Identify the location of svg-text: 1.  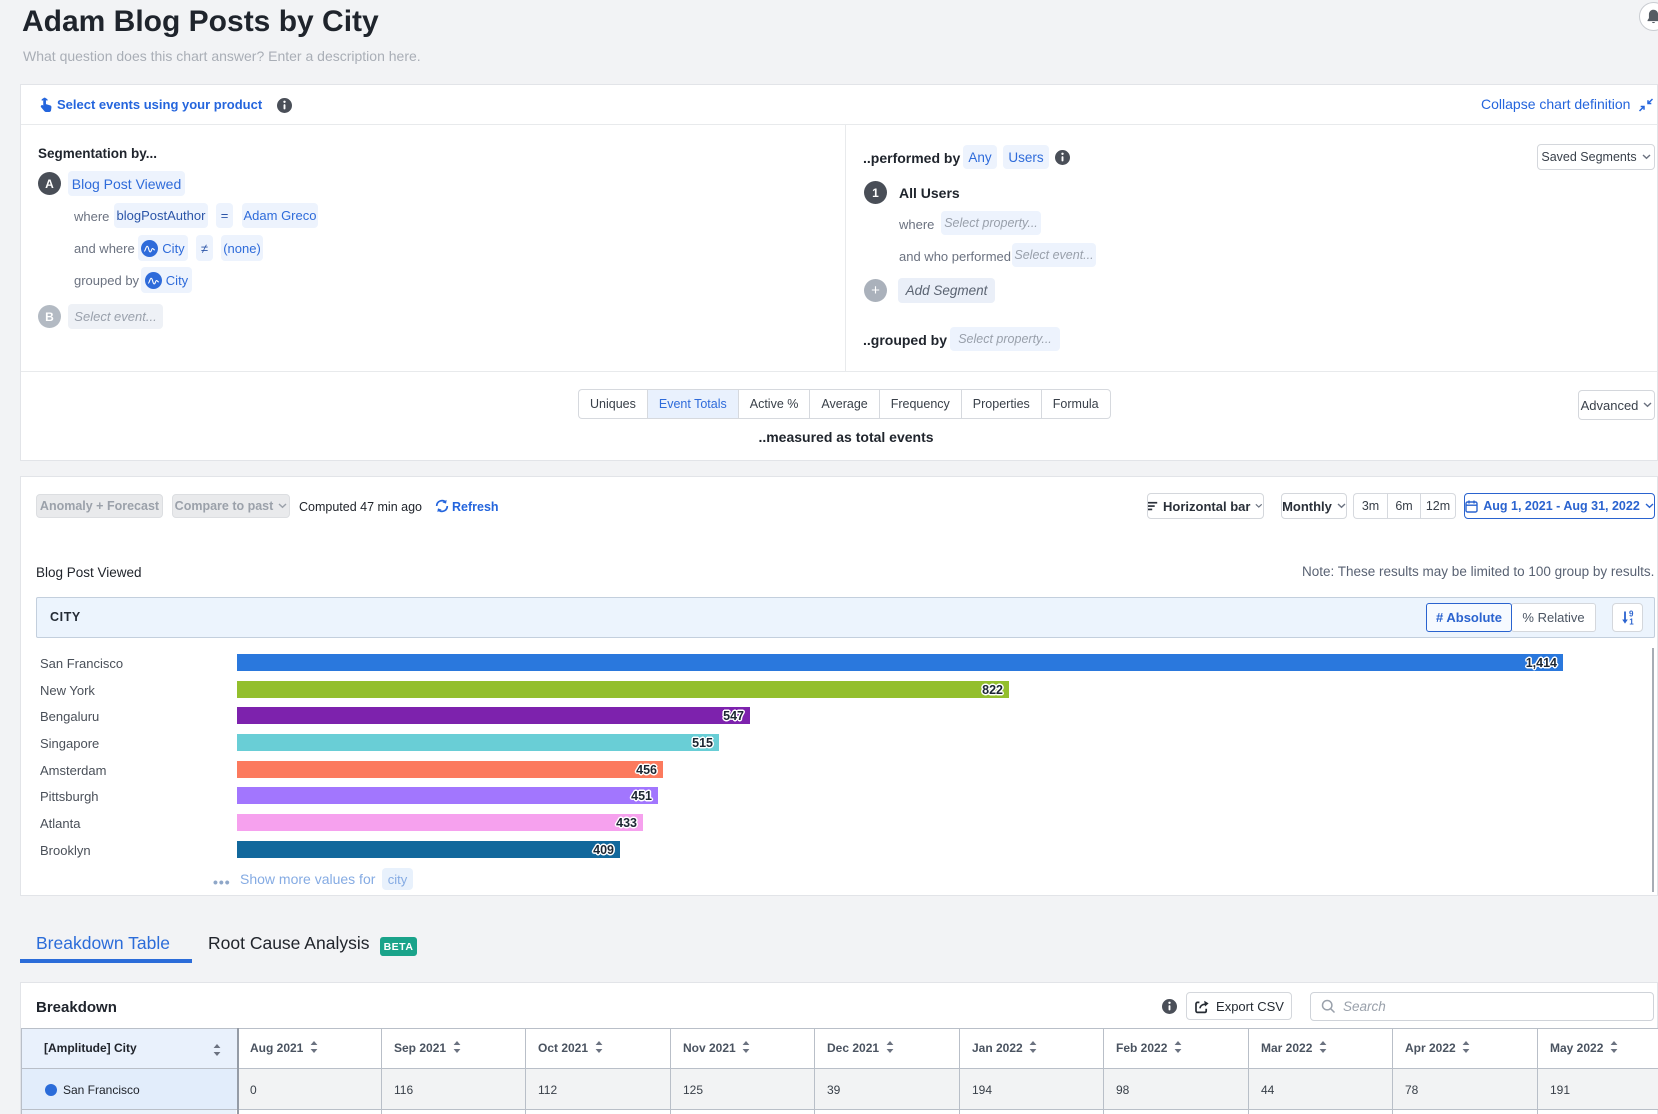
(1631, 622).